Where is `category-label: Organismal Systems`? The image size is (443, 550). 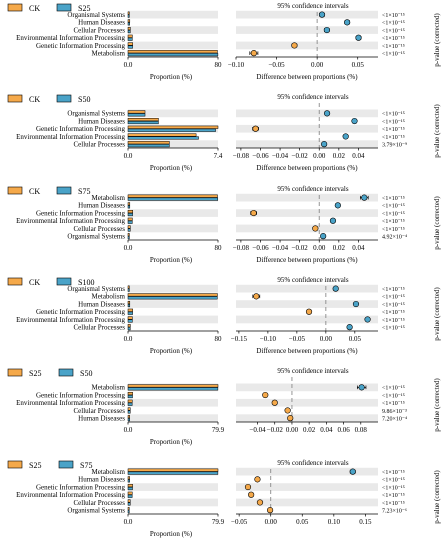
category-label: Organismal Systems is located at coordinates (96, 236).